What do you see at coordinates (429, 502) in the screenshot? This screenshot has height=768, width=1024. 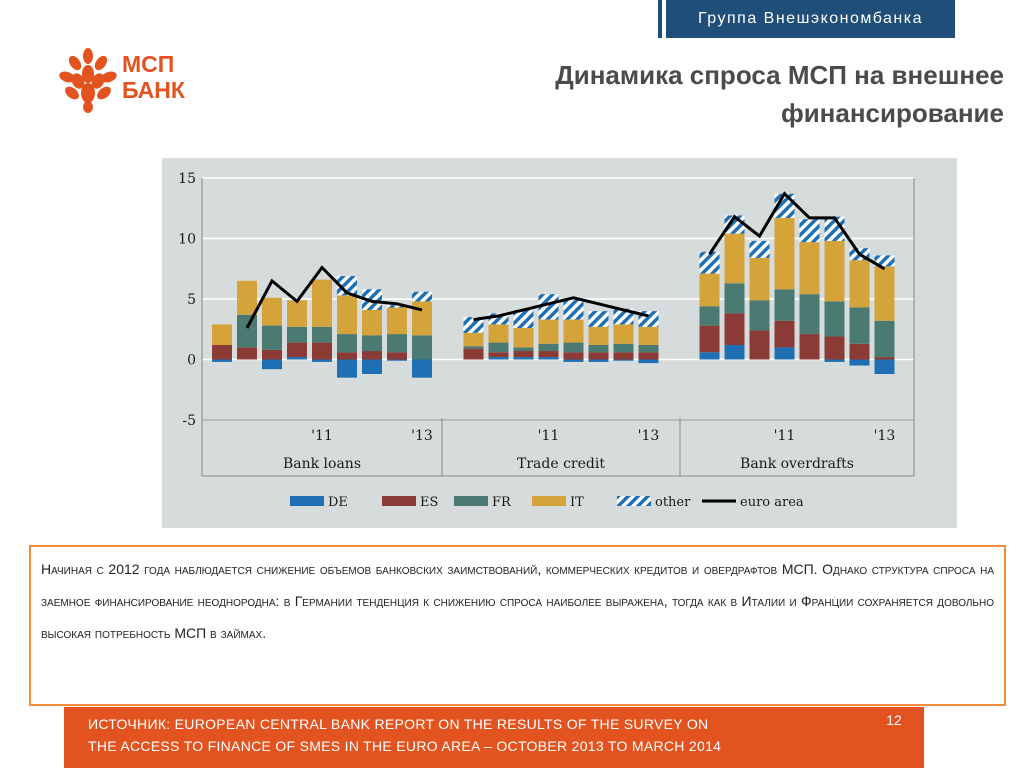 I see `legend-label: ES` at bounding box center [429, 502].